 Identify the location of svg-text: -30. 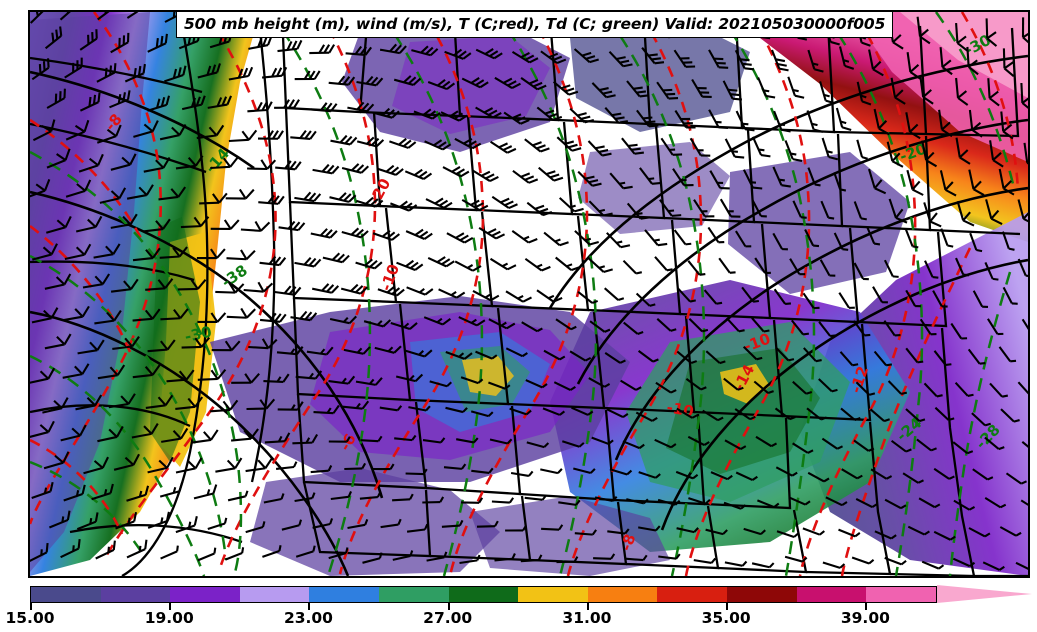
(198, 334).